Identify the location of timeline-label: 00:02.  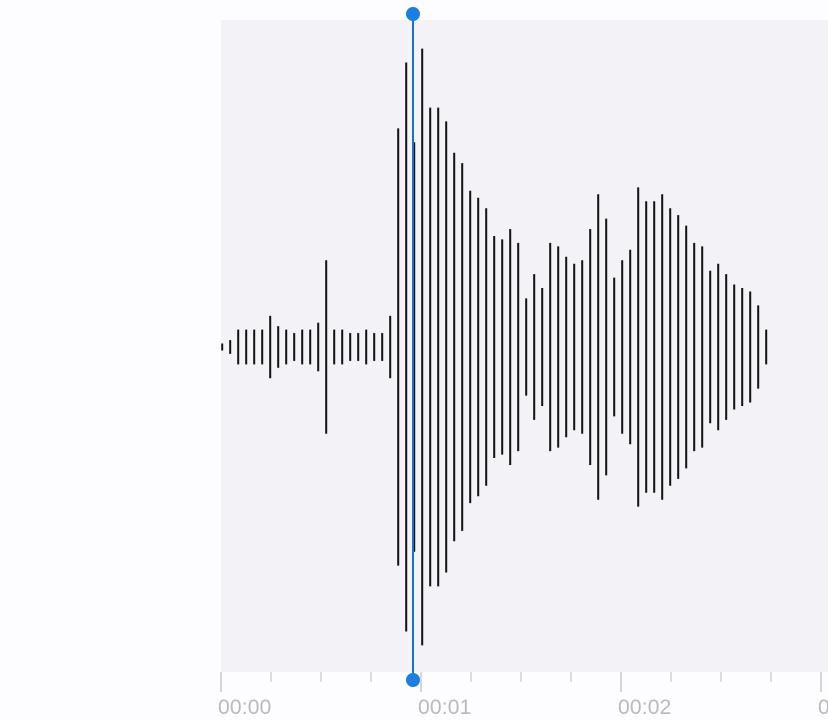
(645, 707).